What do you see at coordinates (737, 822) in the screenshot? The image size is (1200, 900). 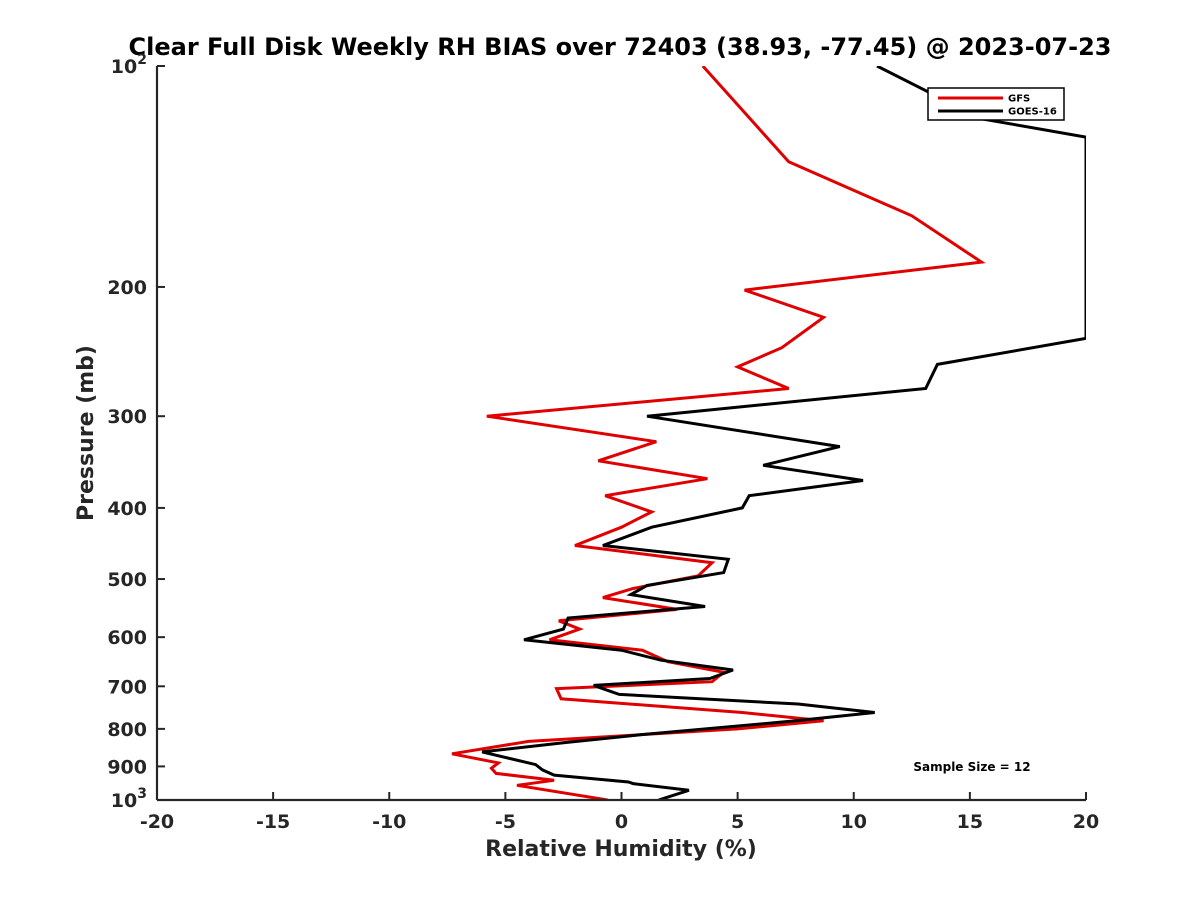 I see `x-tick-label: 5` at bounding box center [737, 822].